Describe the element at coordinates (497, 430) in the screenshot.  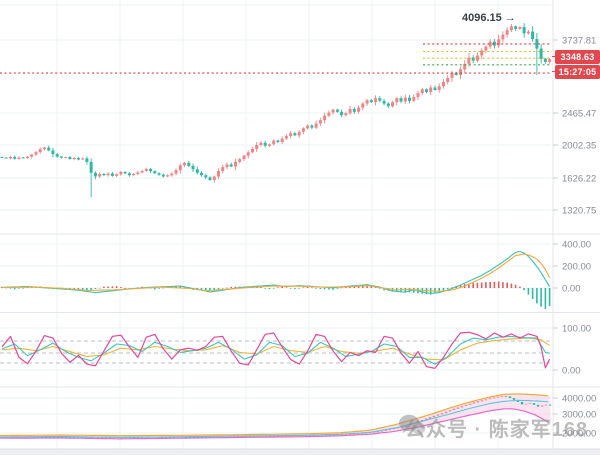
I see `watermark-text: 公众号 · 陈家军168` at that location.